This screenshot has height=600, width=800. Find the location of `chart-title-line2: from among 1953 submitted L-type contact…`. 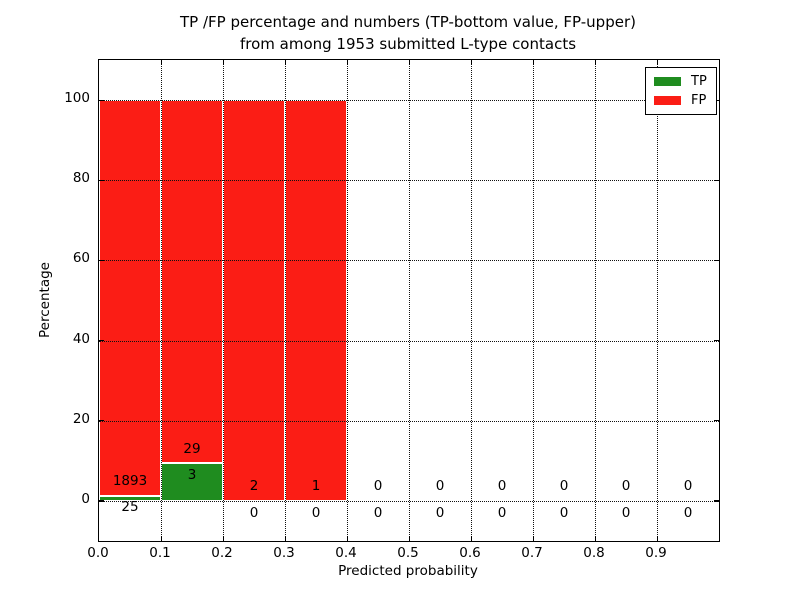

chart-title-line2: from among 1953 submitted L-type contact… is located at coordinates (408, 44).